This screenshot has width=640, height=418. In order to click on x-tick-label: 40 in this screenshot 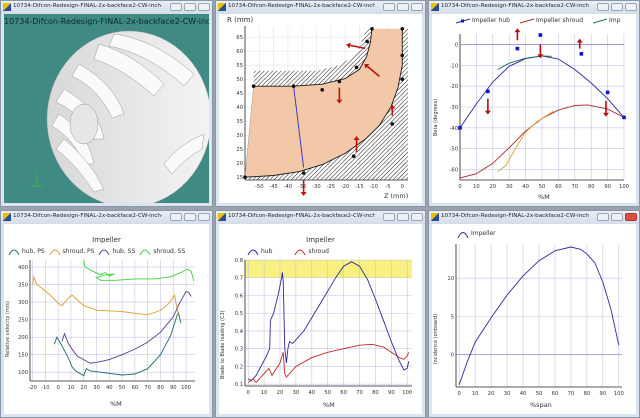, I will do `click(525, 187)`.